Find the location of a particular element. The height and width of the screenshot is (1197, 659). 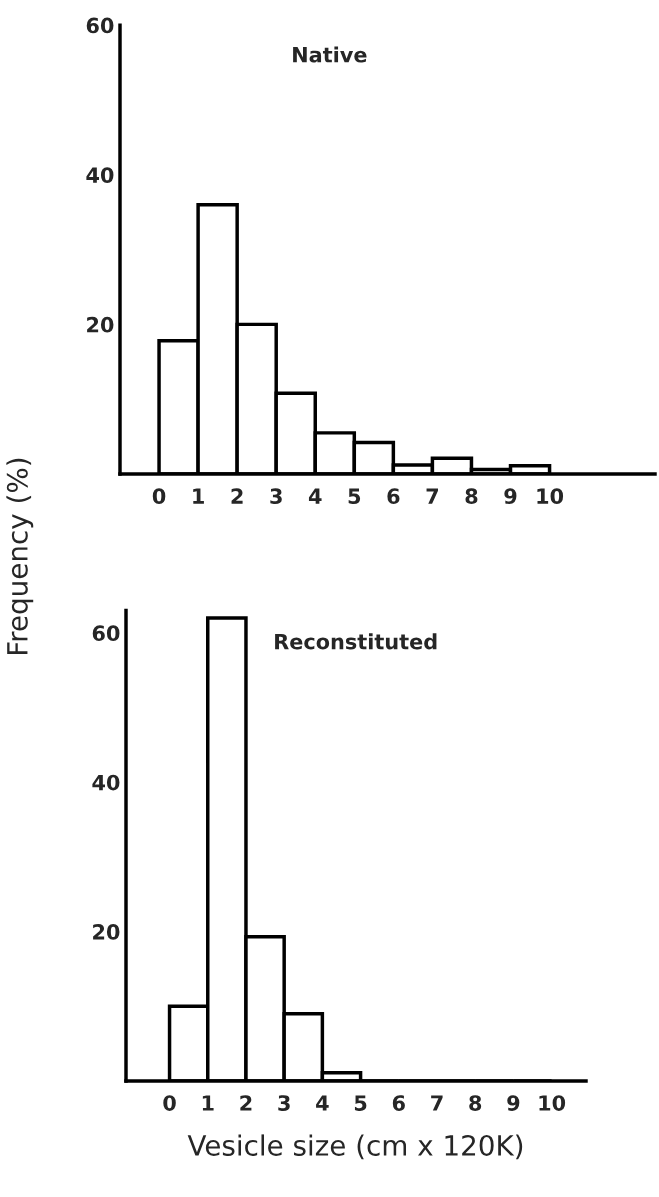

x-axis-title: Vesicle size (cm x 120K) is located at coordinates (355, 1147).